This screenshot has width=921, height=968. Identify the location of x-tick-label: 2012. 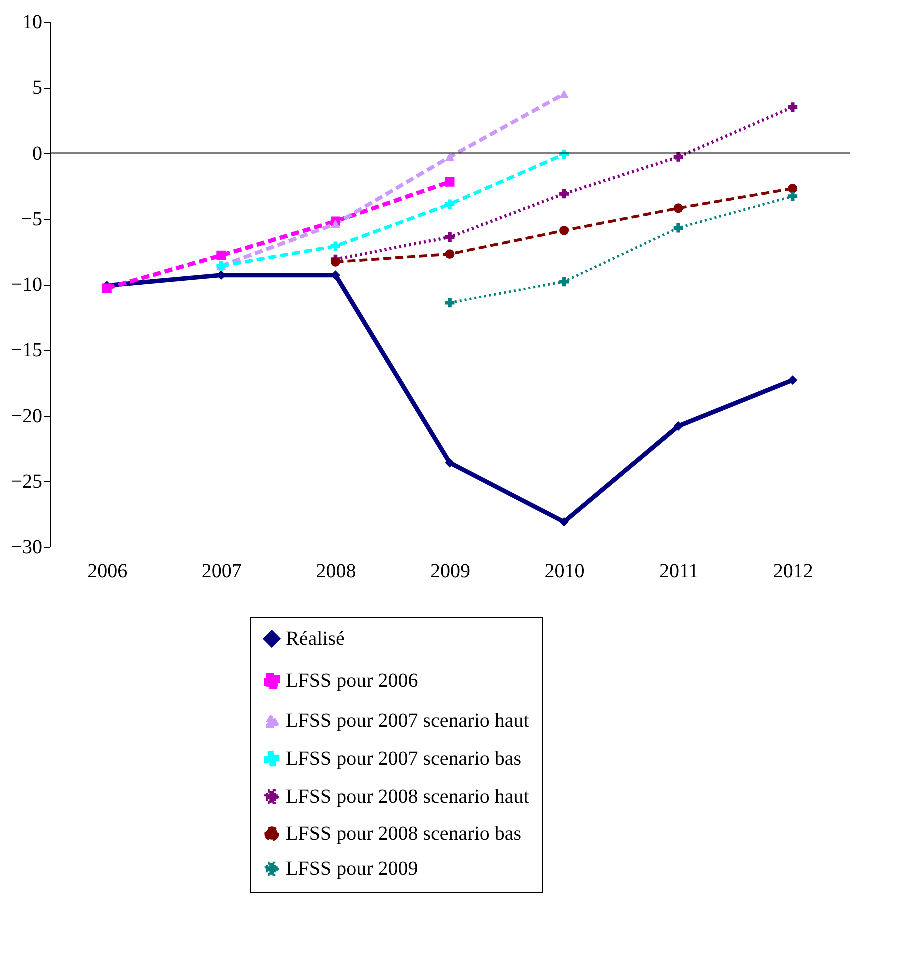
(793, 571).